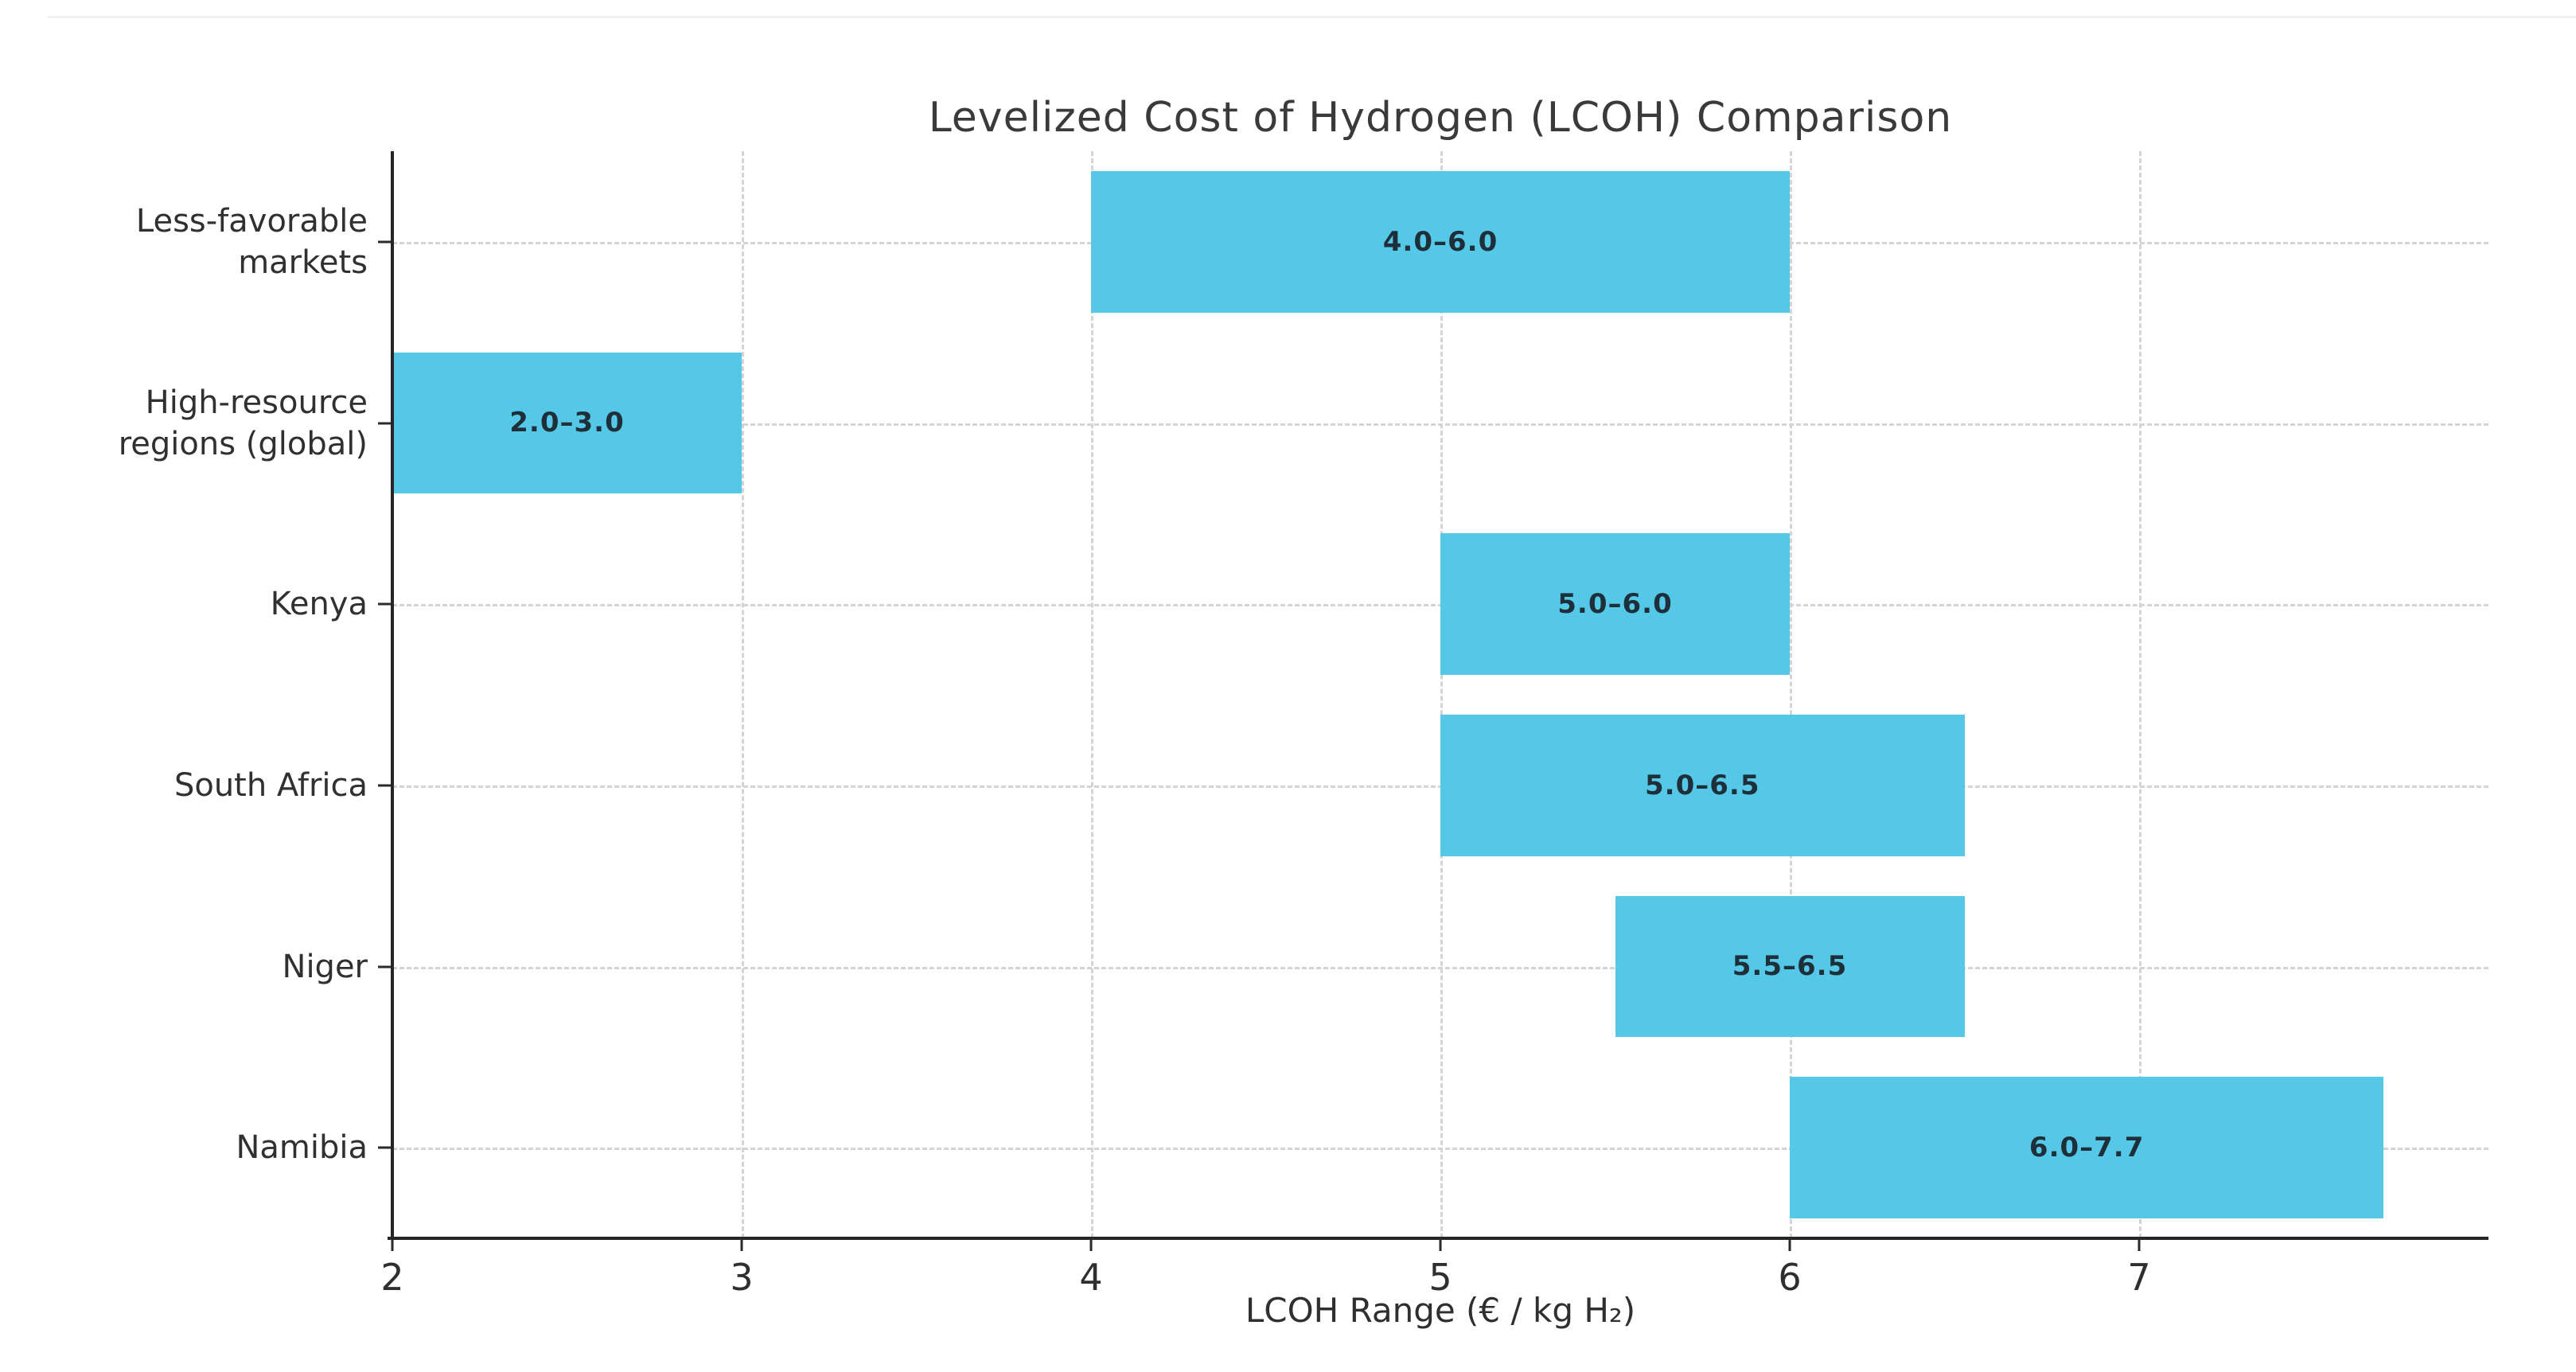 Image resolution: width=2576 pixels, height=1372 pixels. Describe the element at coordinates (742, 1277) in the screenshot. I see `x-tick-label: 3` at that location.